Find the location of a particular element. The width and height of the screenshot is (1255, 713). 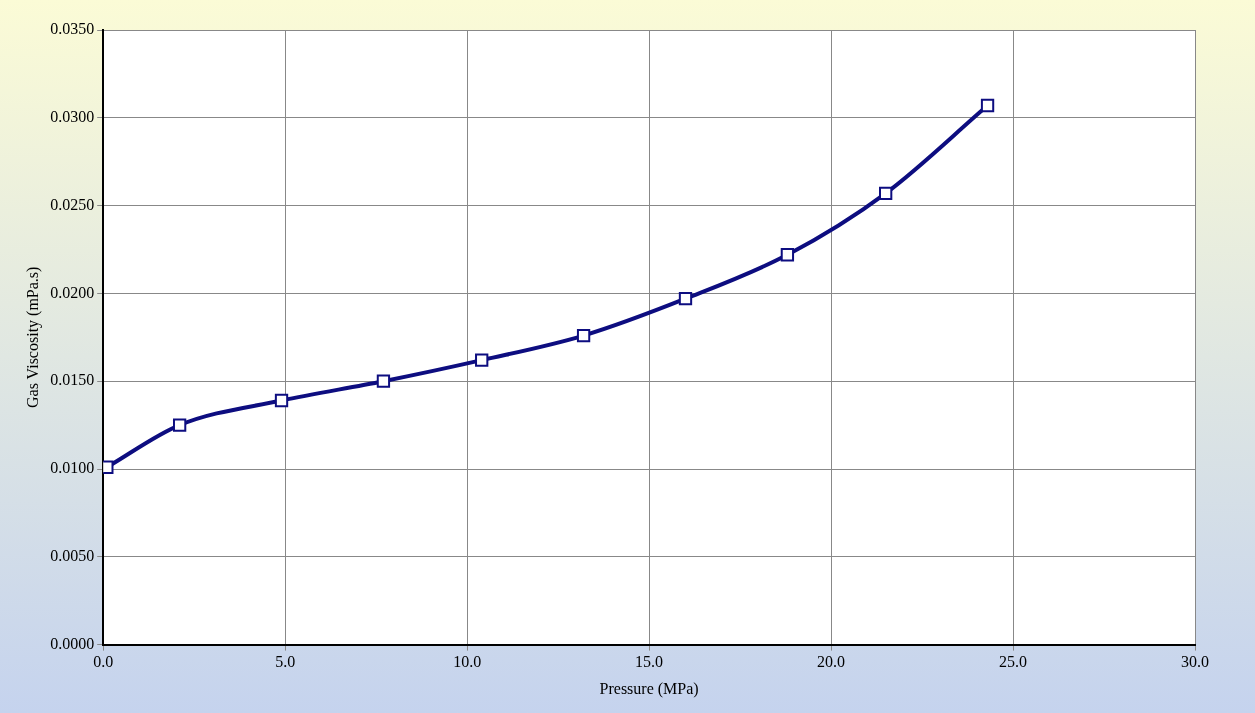

y-tick-label: 0.0200 is located at coordinates (72, 292).